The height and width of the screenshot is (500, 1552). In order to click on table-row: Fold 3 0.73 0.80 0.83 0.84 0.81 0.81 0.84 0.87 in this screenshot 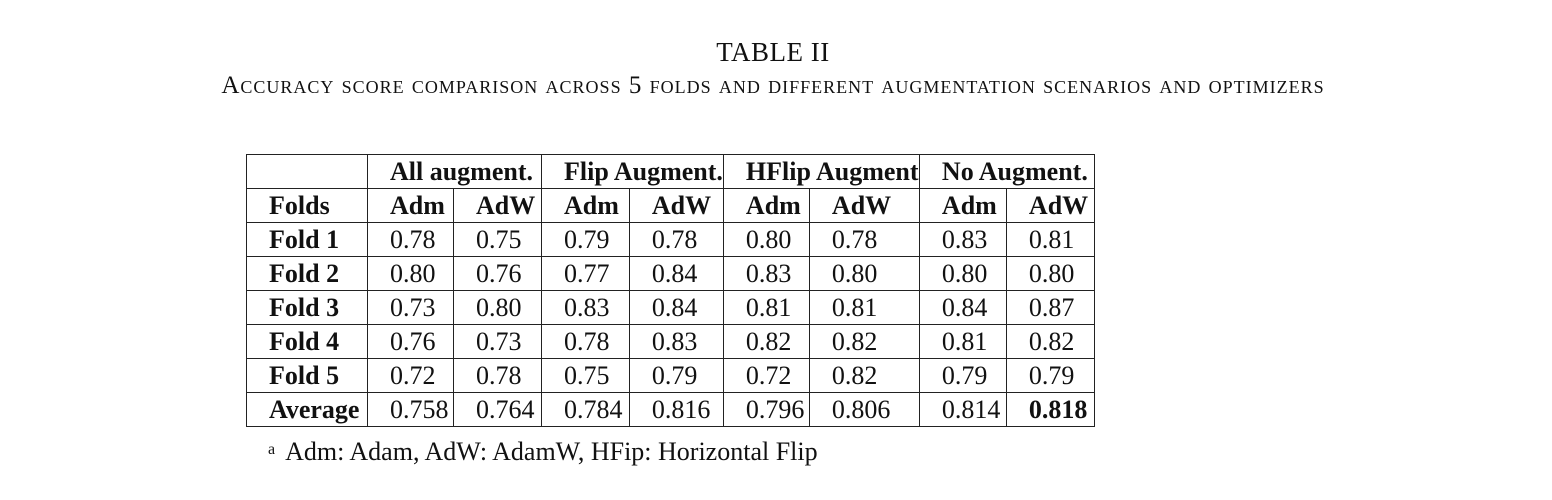, I will do `click(670, 307)`.